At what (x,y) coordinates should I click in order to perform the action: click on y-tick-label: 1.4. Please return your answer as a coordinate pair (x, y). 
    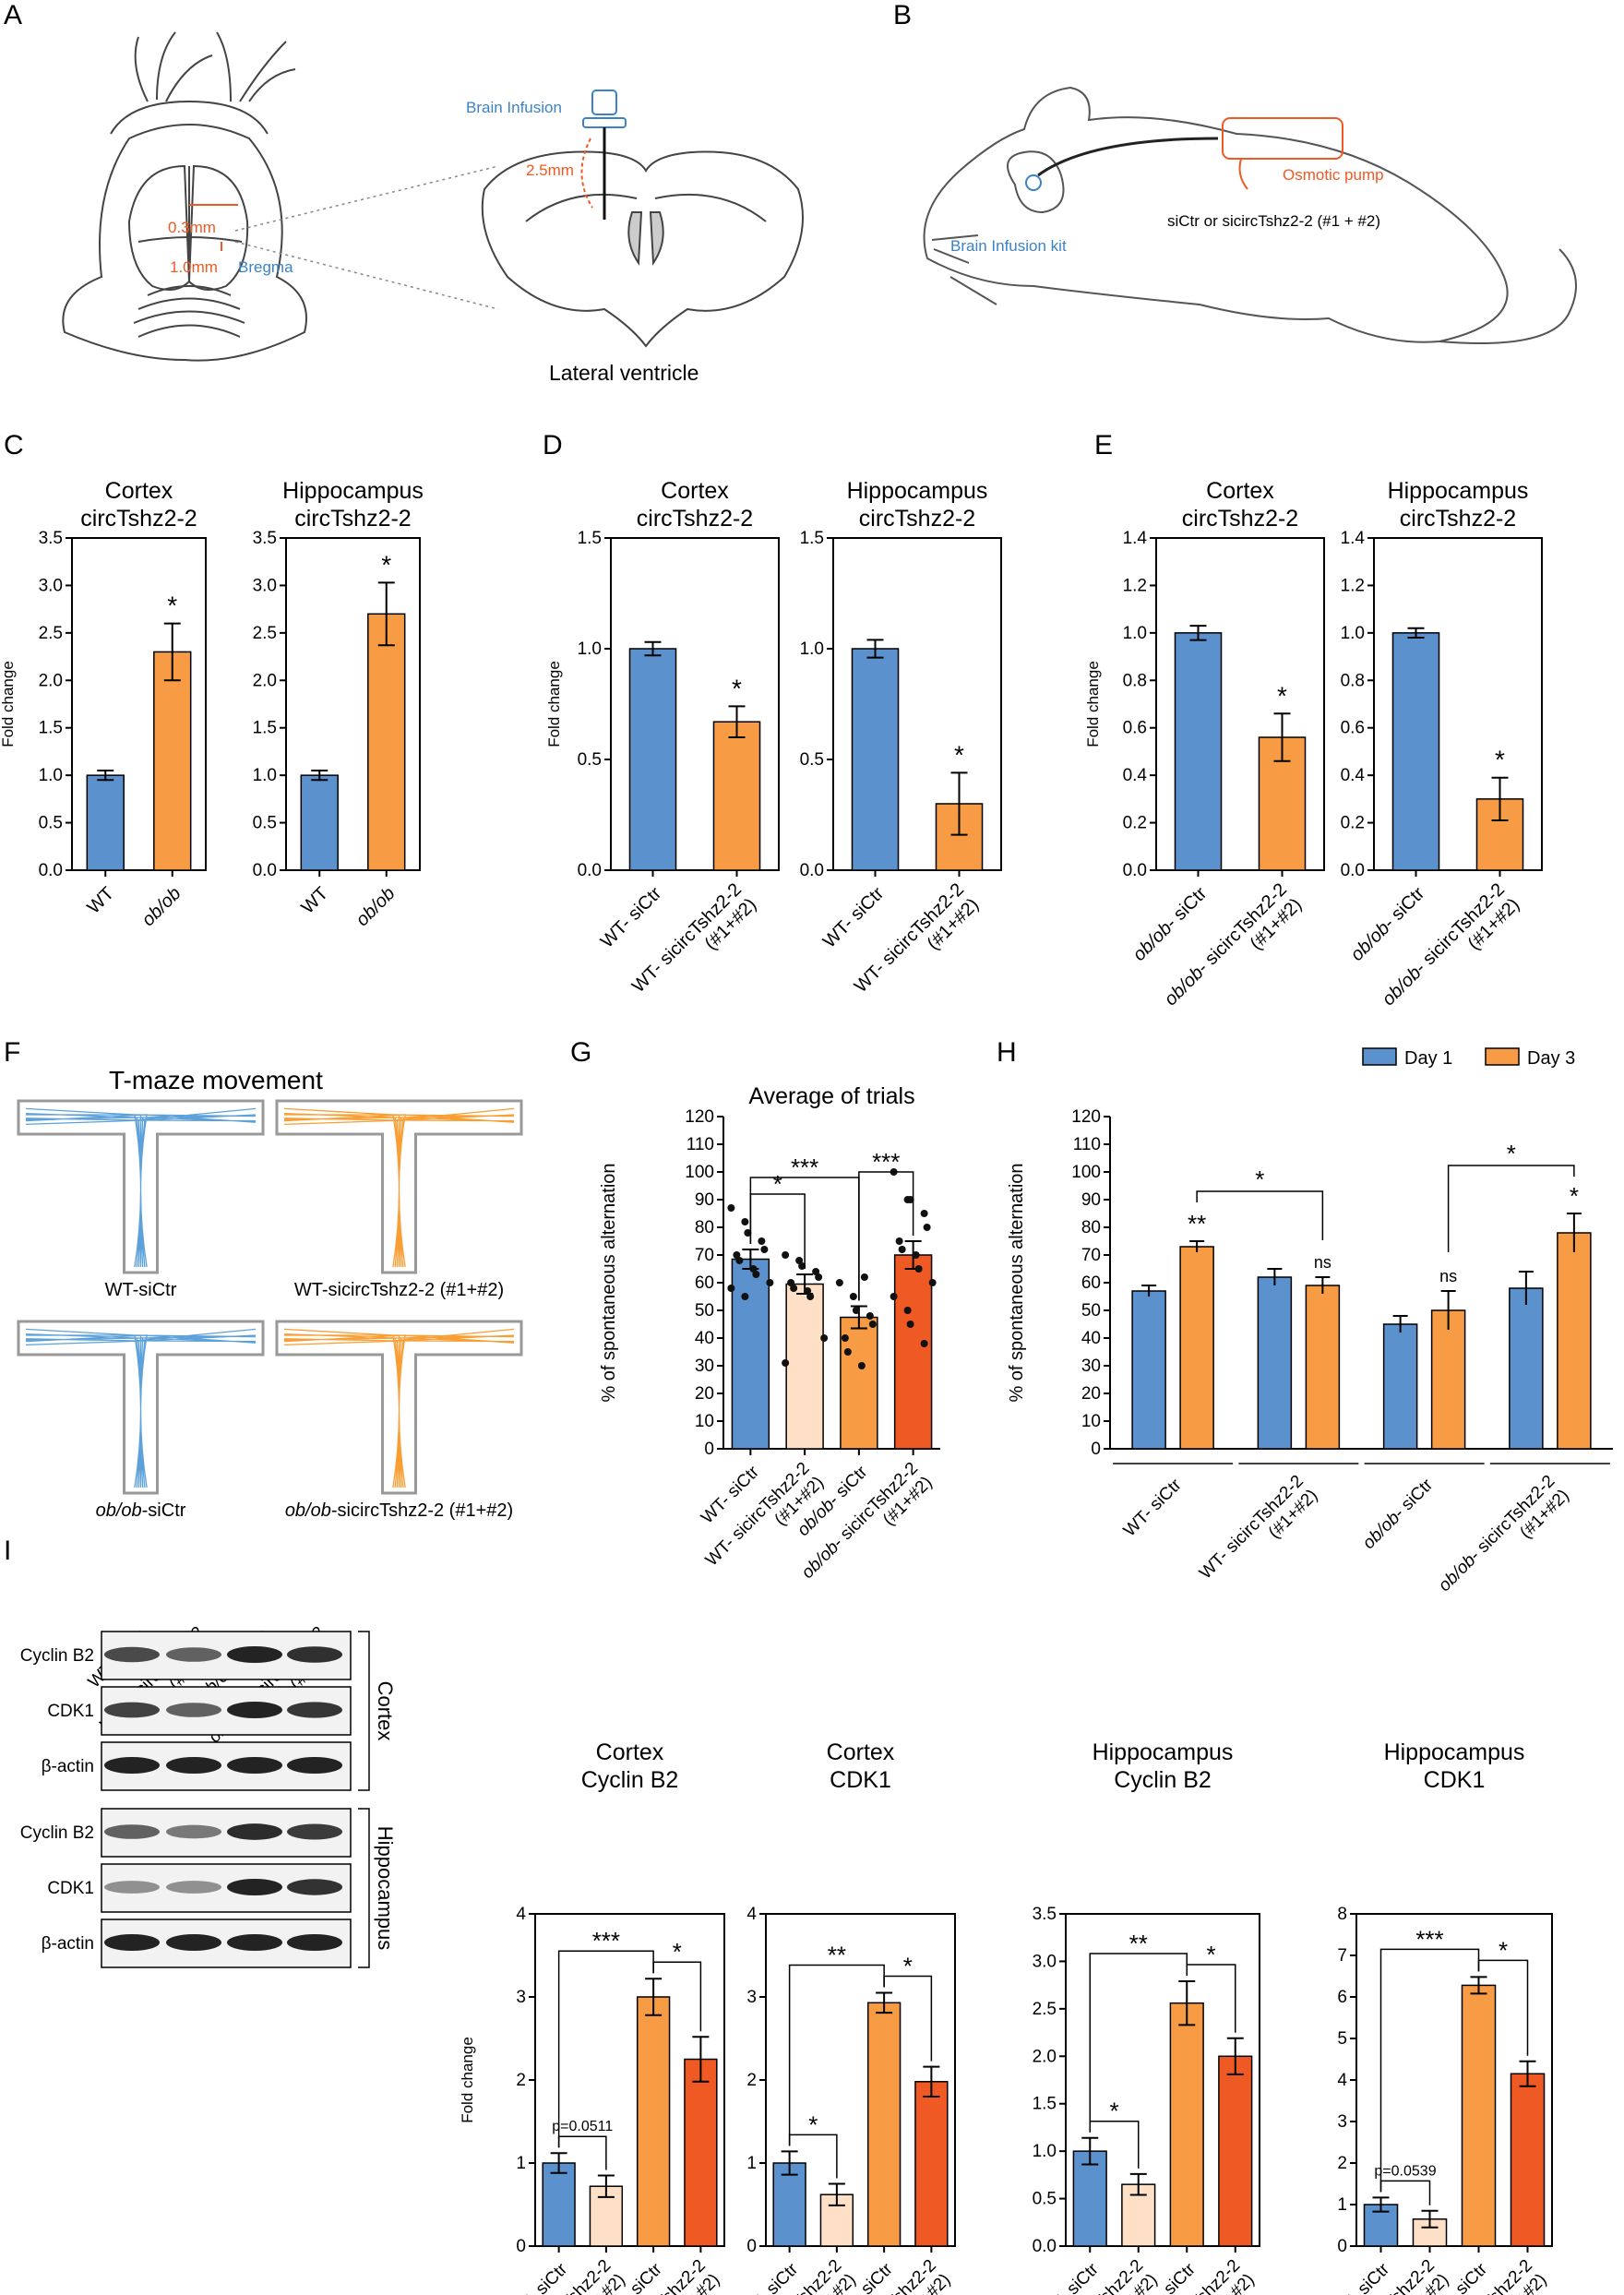
    Looking at the image, I should click on (1353, 538).